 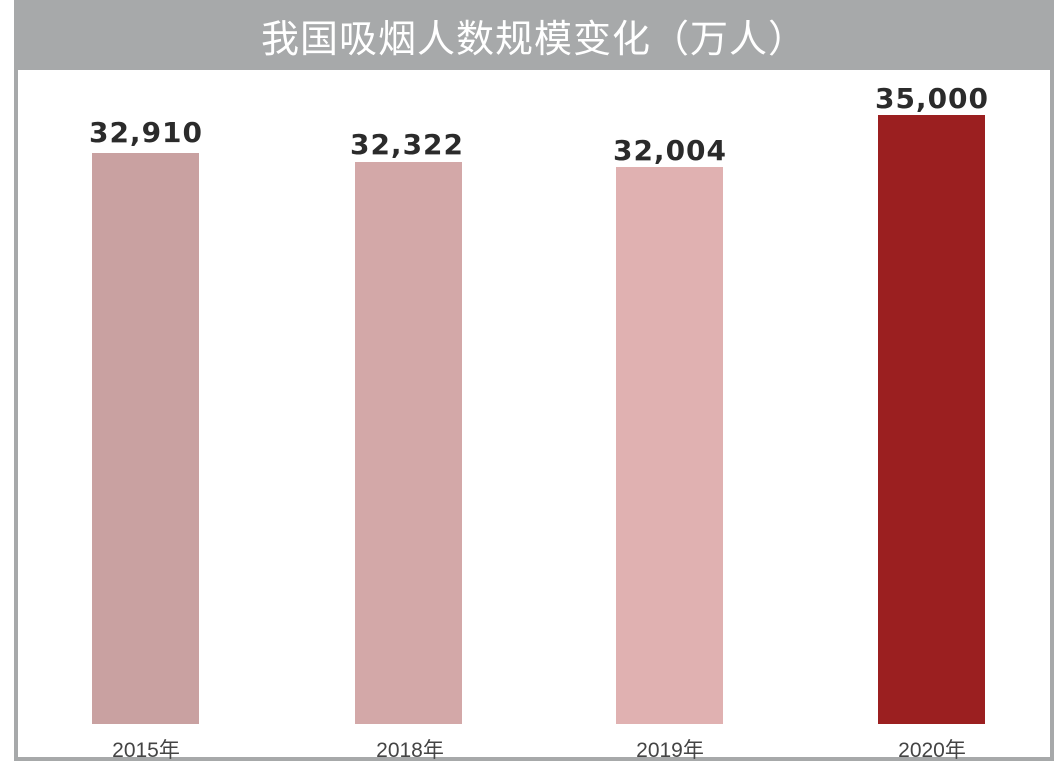 What do you see at coordinates (932, 750) in the screenshot?
I see `x-axis-label-2020: 2020年` at bounding box center [932, 750].